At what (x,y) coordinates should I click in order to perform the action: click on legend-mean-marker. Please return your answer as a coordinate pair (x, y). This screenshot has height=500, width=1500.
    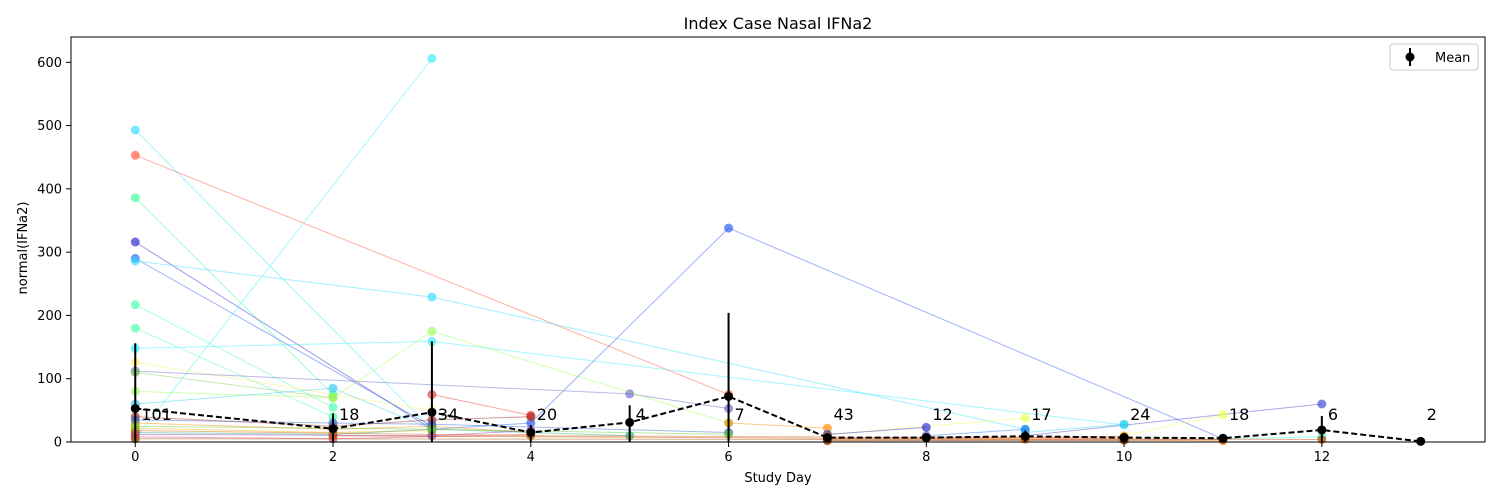
    Looking at the image, I should click on (1410, 57).